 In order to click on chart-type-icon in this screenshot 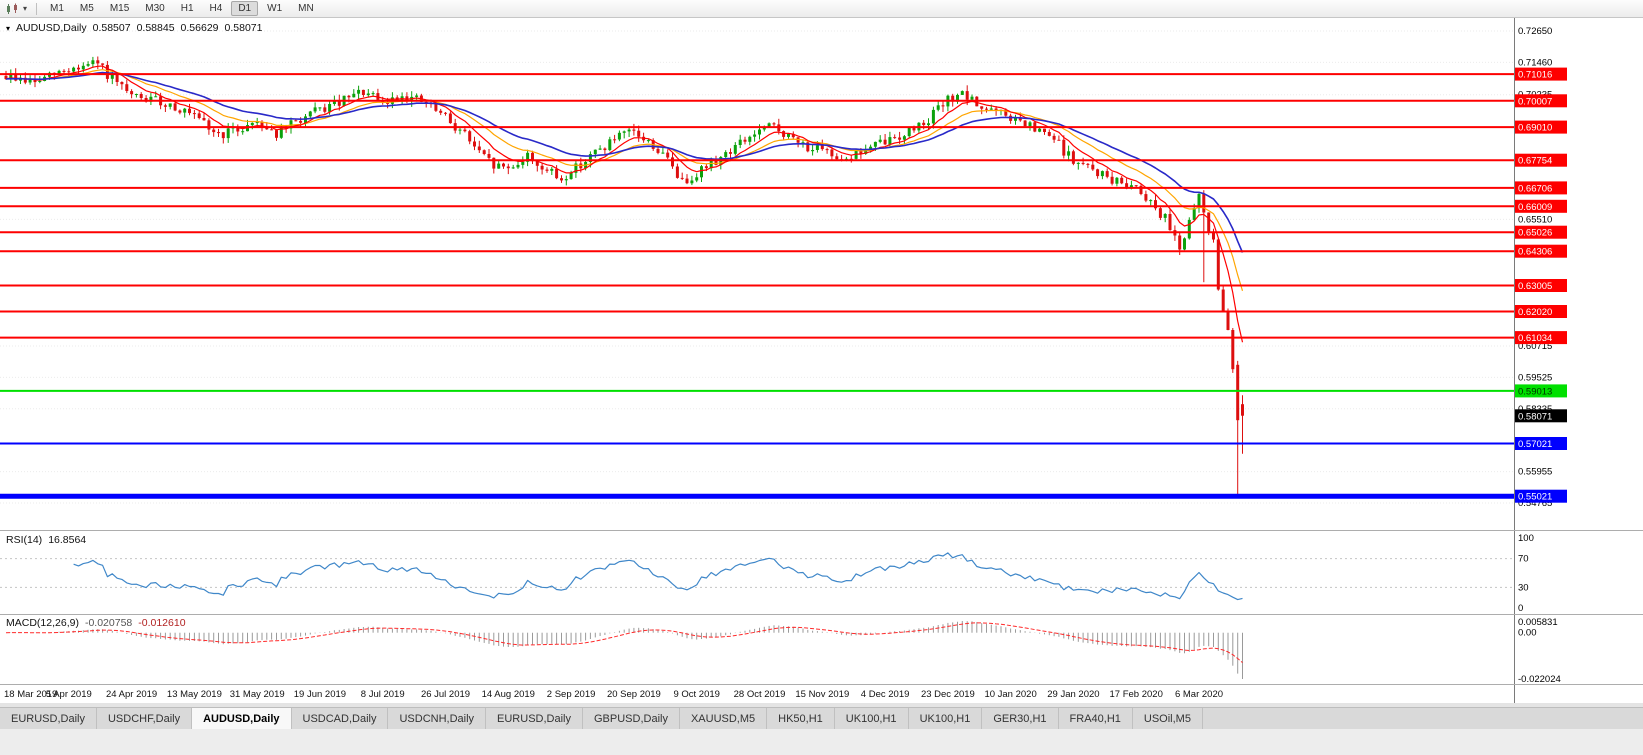, I will do `click(13, 9)`.